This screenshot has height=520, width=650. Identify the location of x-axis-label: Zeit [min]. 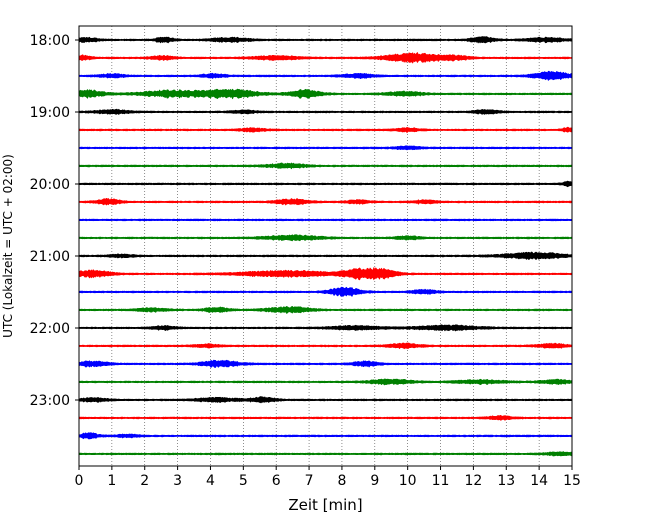
(325, 505).